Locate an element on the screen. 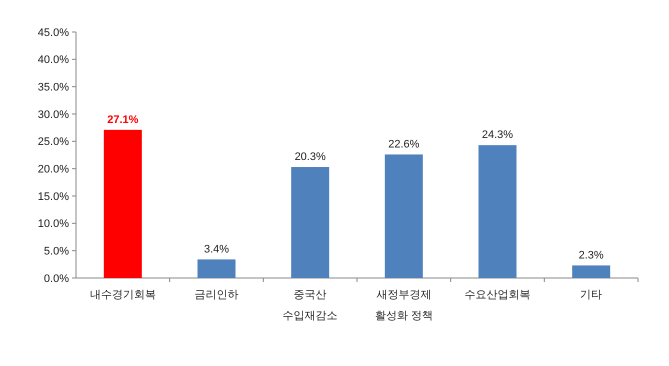 The width and height of the screenshot is (669, 366). y-tick-label: 0.0% is located at coordinates (57, 278).